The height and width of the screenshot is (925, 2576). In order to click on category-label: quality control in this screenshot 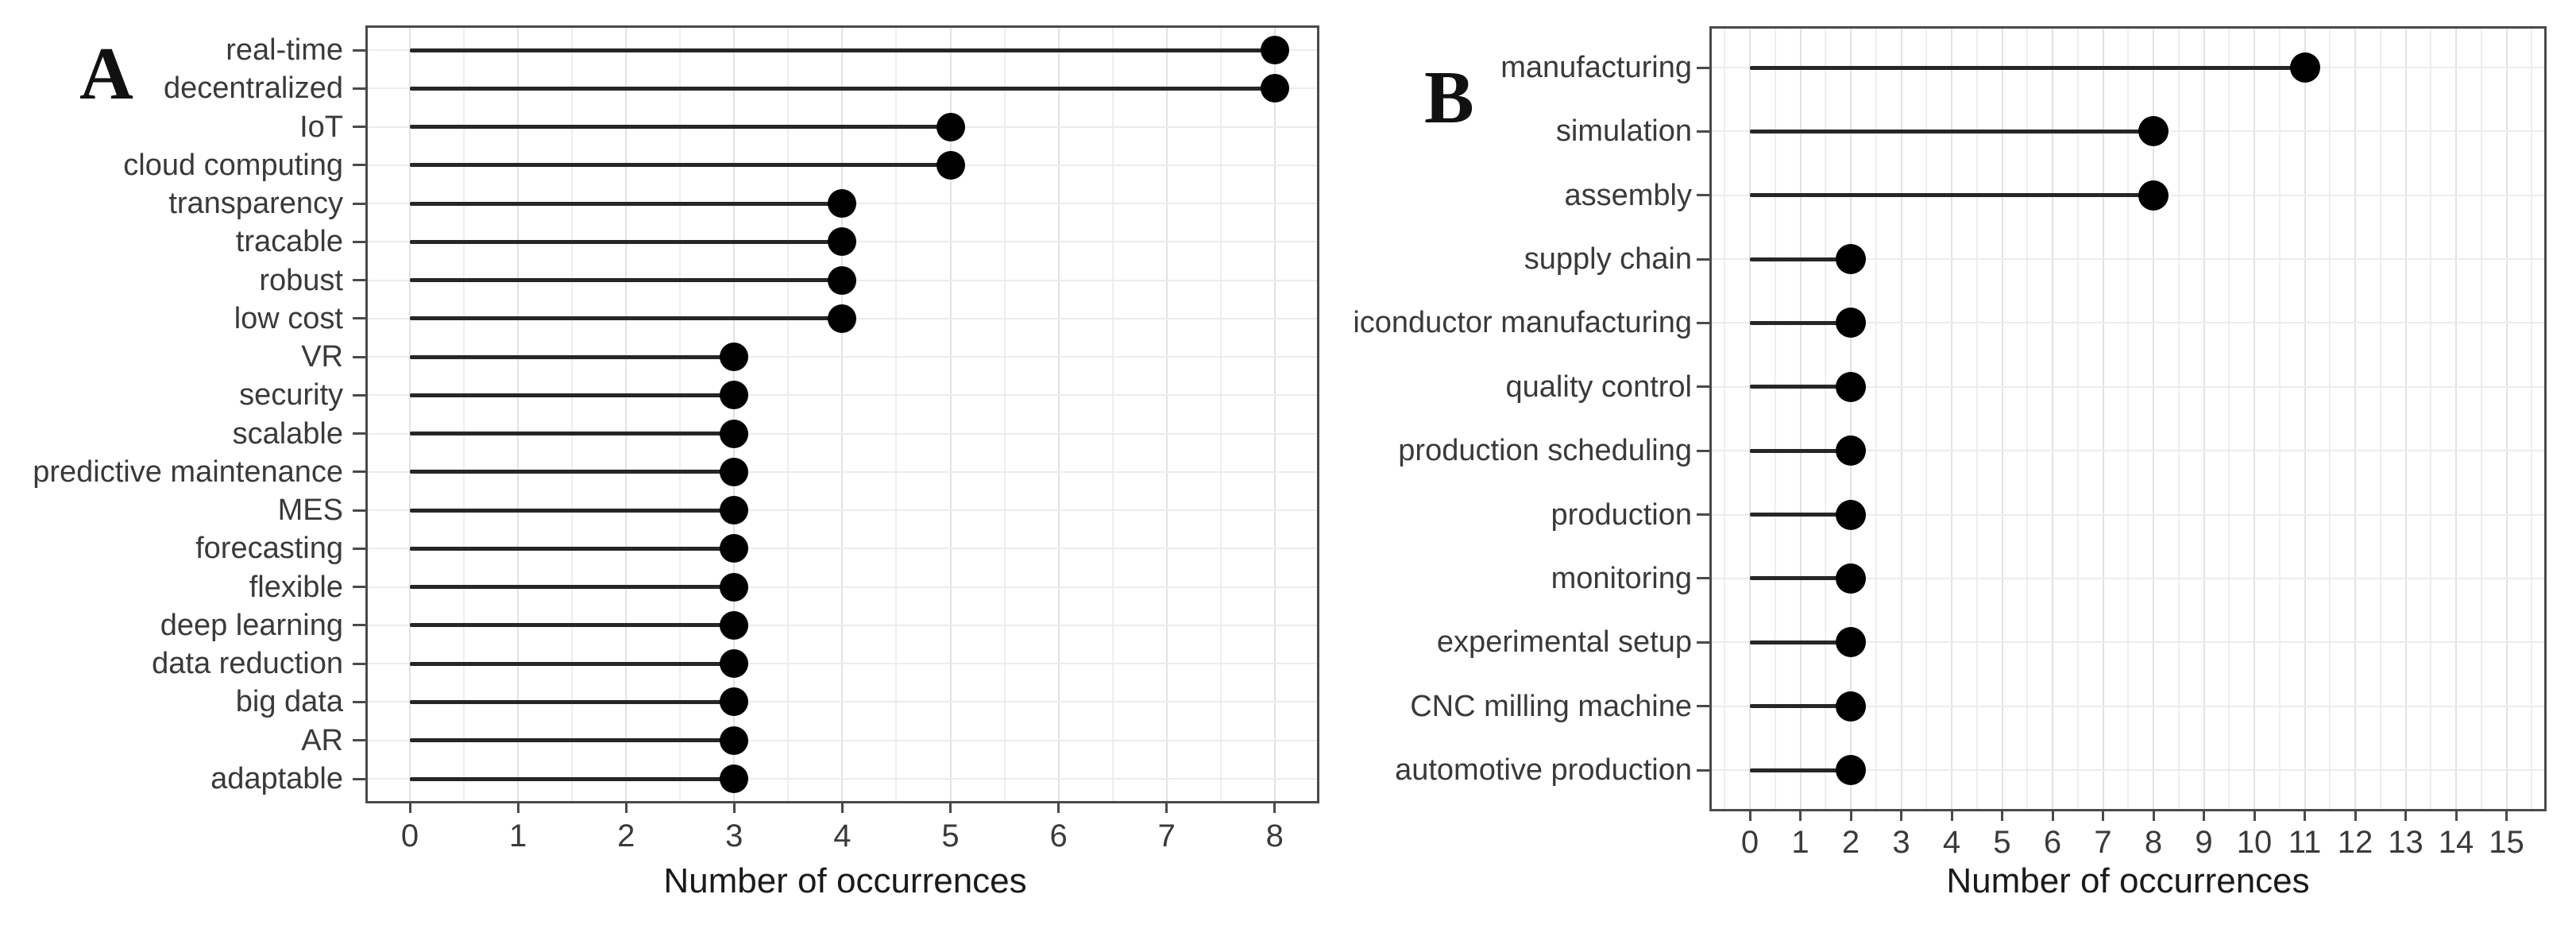, I will do `click(1598, 387)`.